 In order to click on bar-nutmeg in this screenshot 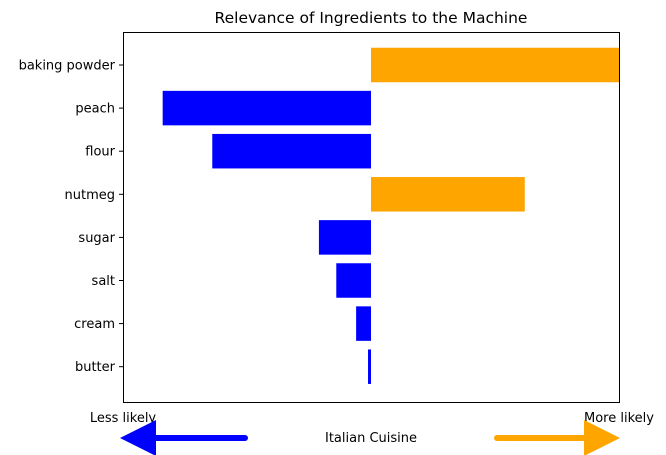, I will do `click(448, 194)`.